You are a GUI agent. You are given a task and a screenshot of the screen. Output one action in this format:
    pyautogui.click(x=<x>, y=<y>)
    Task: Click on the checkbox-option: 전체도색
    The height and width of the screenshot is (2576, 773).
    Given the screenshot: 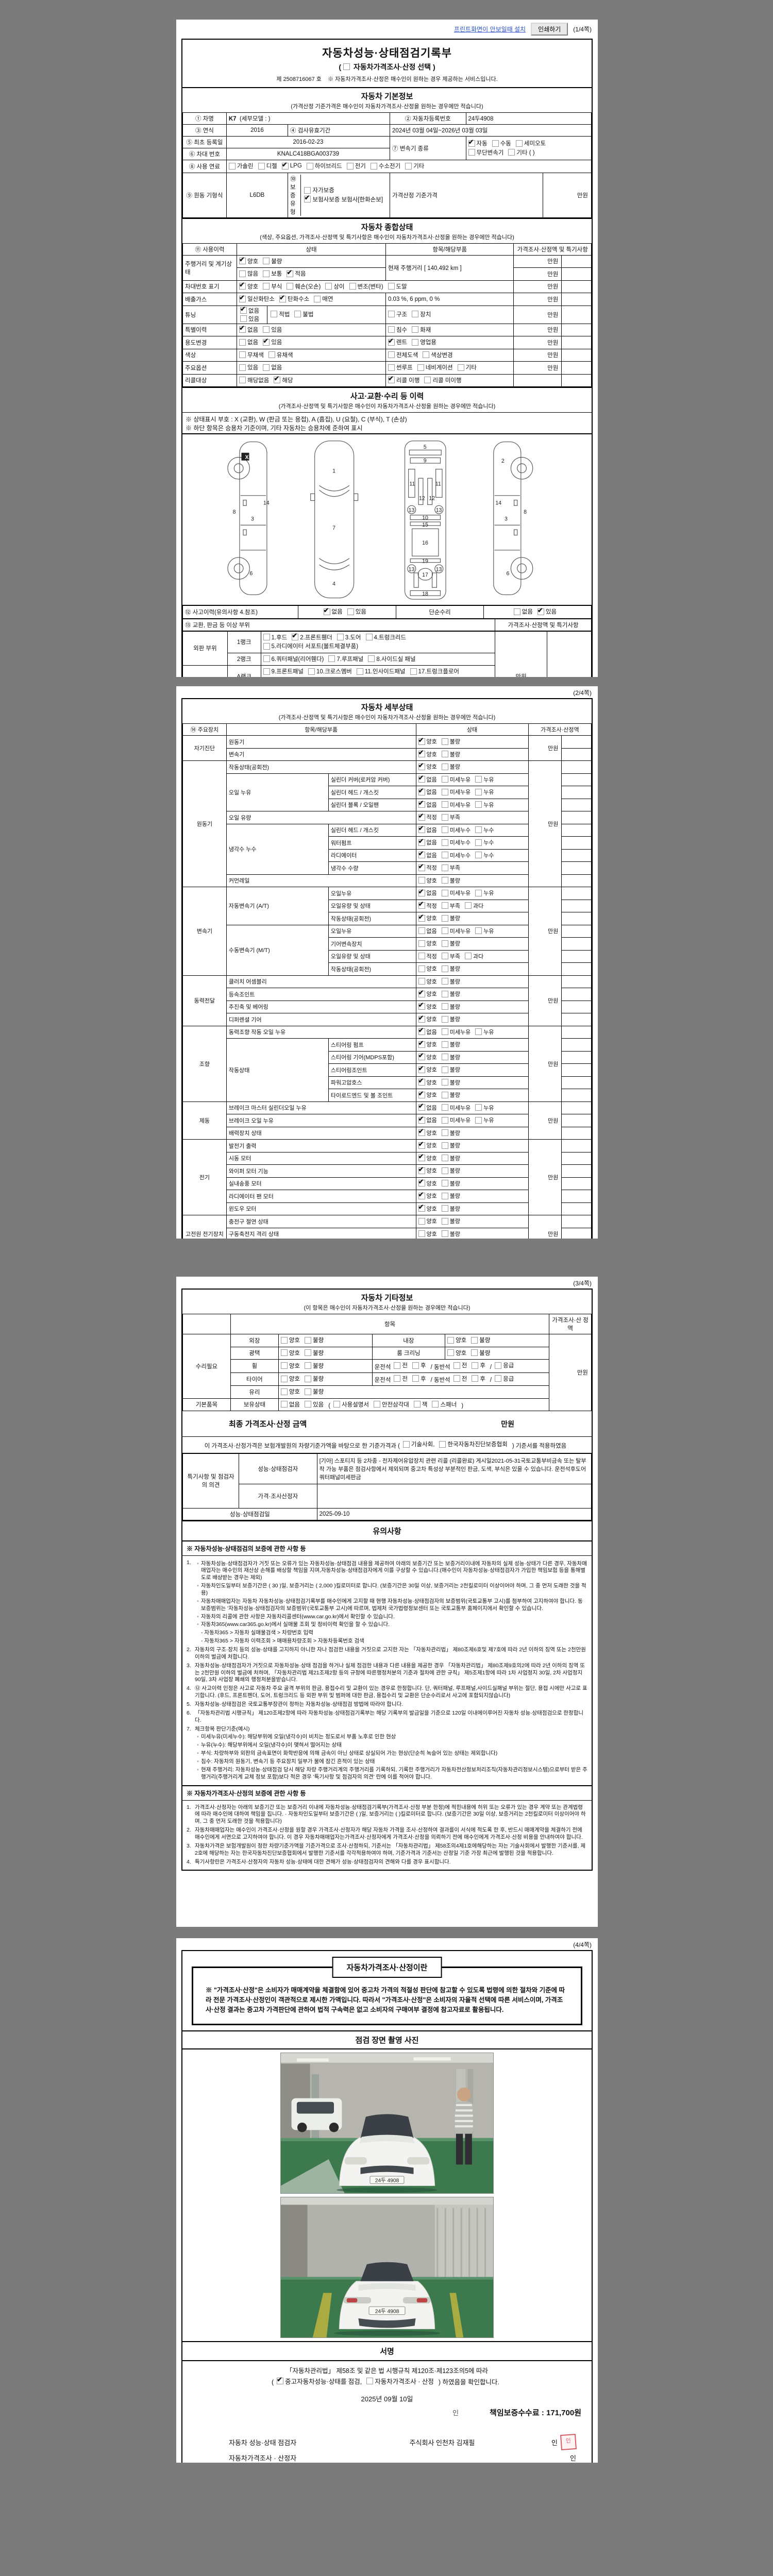 What is the action you would take?
    pyautogui.click(x=403, y=355)
    